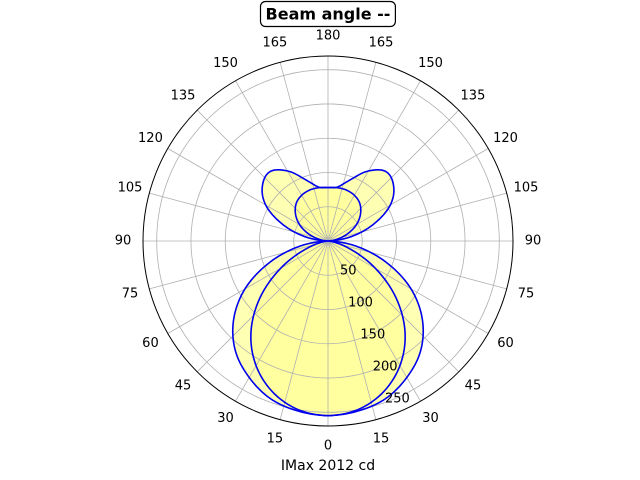 This screenshot has height=480, width=640. I want to click on radial-tick-label: 250, so click(397, 398).